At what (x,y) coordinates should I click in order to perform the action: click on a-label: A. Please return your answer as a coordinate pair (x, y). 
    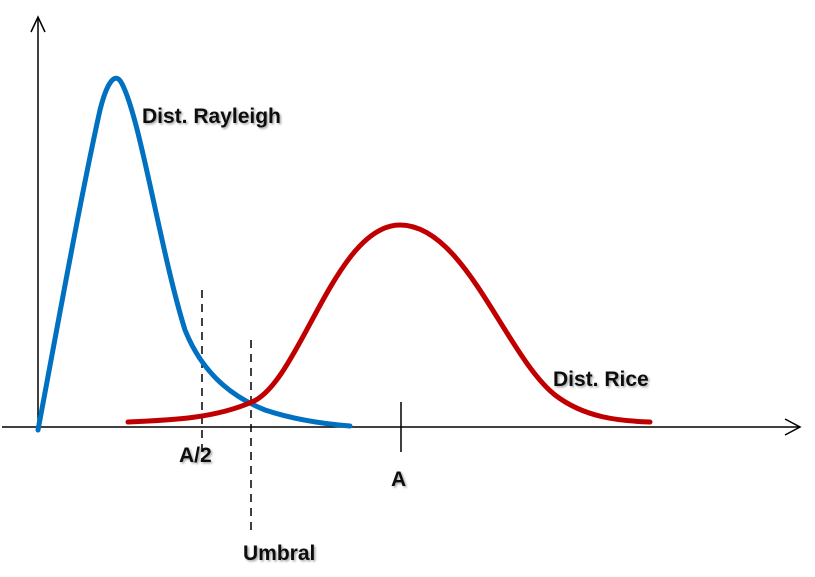
    Looking at the image, I should click on (398, 479).